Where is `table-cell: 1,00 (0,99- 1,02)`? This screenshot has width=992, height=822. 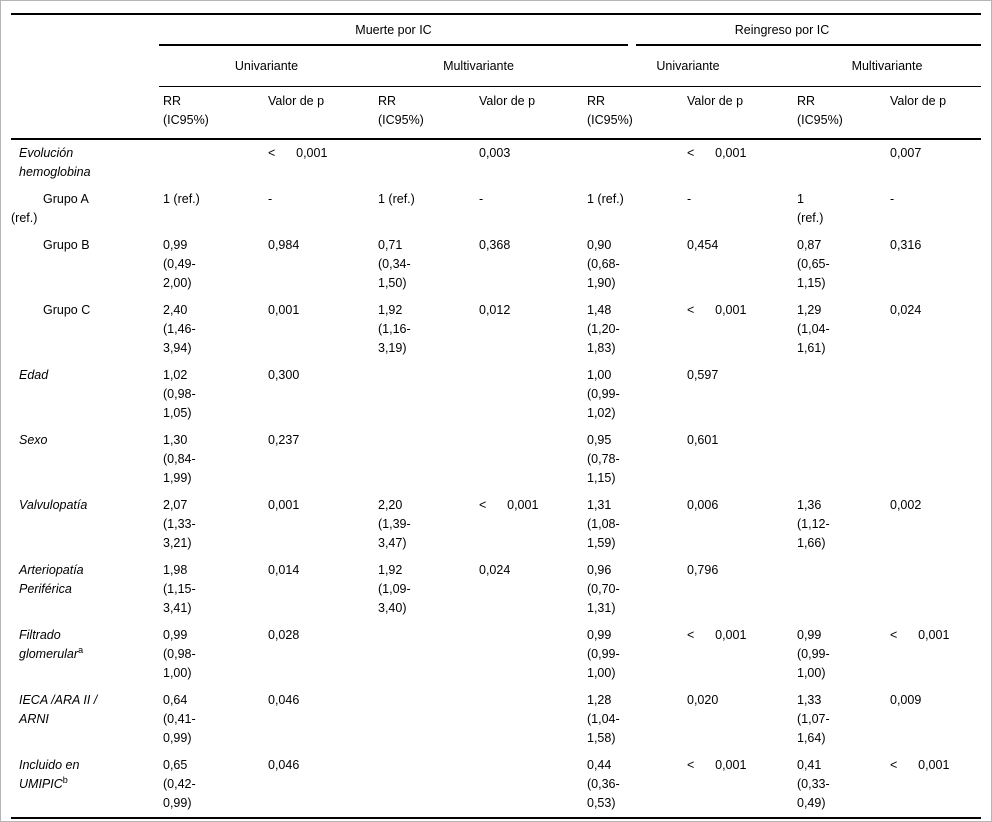
table-cell: 1,00 (0,99- 1,02) is located at coordinates (603, 394).